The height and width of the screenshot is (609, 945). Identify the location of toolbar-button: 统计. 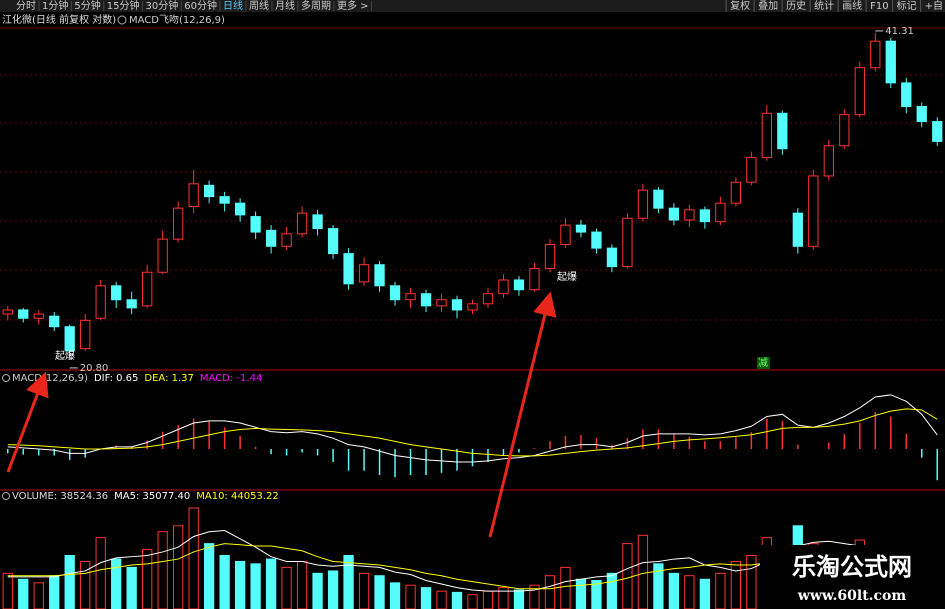
(824, 6).